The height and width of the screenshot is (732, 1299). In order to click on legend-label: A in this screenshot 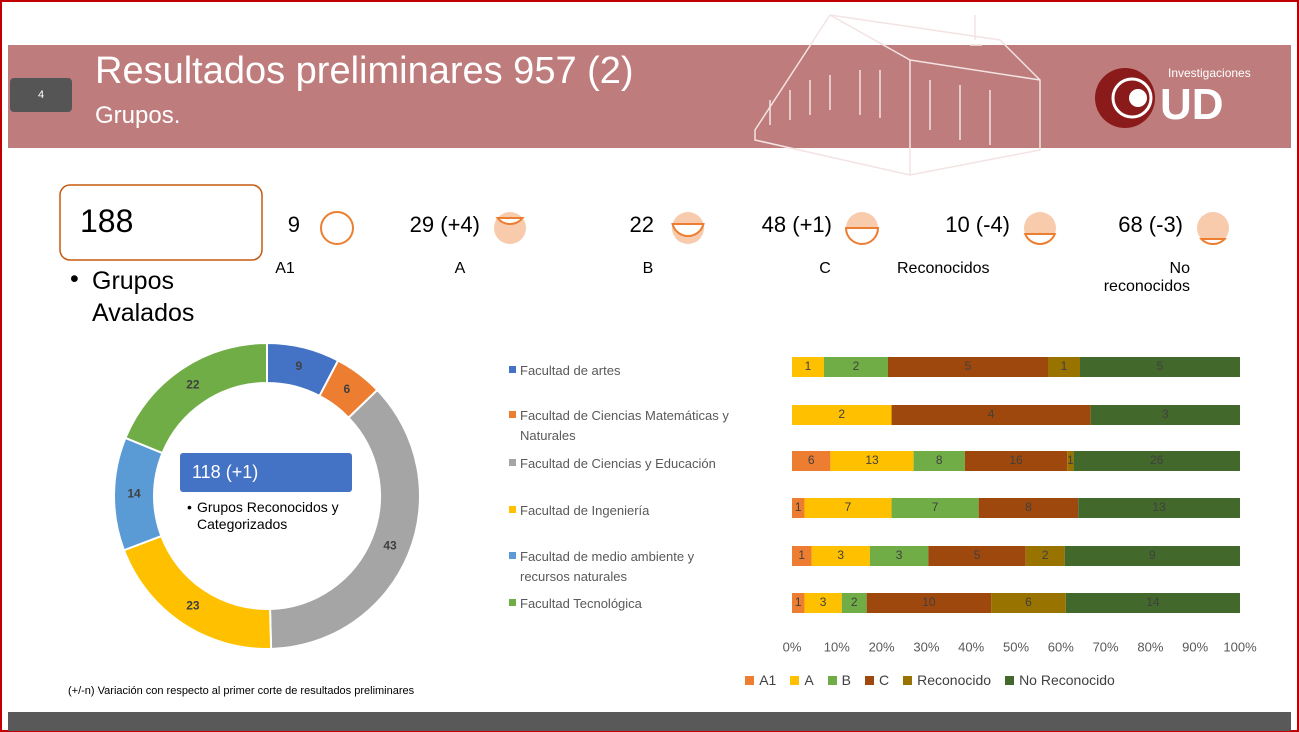, I will do `click(809, 680)`.